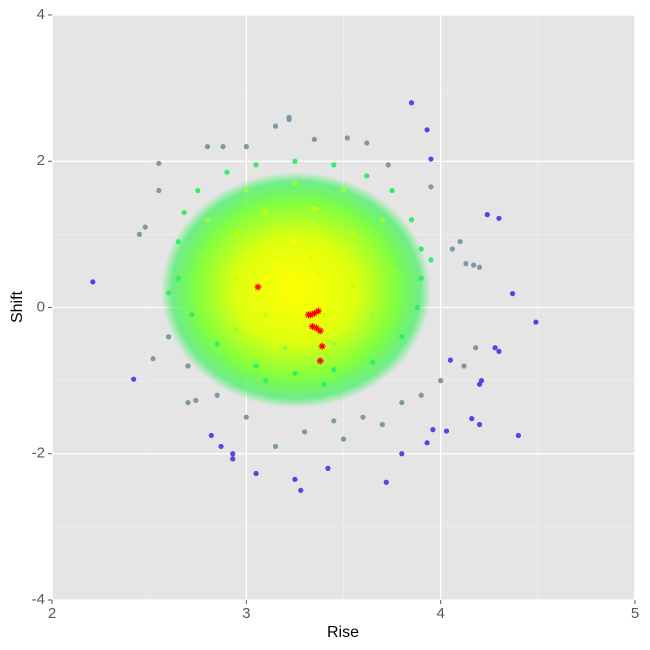  I want to click on y-tick-label: 2, so click(41, 160).